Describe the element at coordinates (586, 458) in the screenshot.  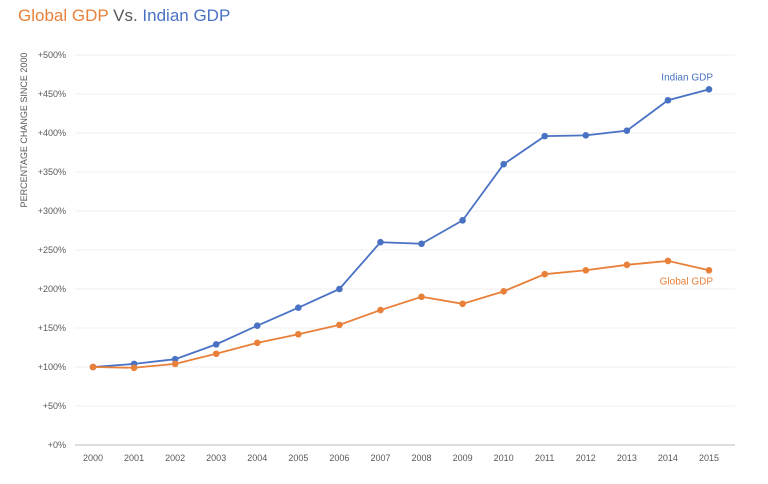
I see `x-tick-label: 2012` at that location.